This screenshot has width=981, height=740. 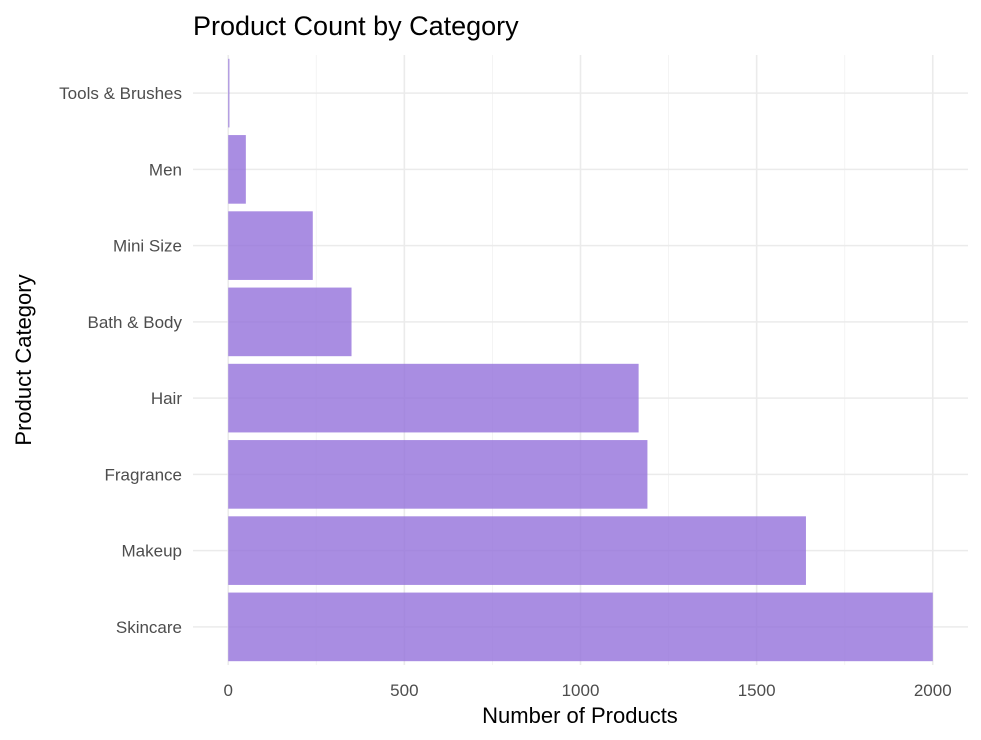 I want to click on x-tick-labels: 0 500 1000 1500 2000, so click(x=587, y=690).